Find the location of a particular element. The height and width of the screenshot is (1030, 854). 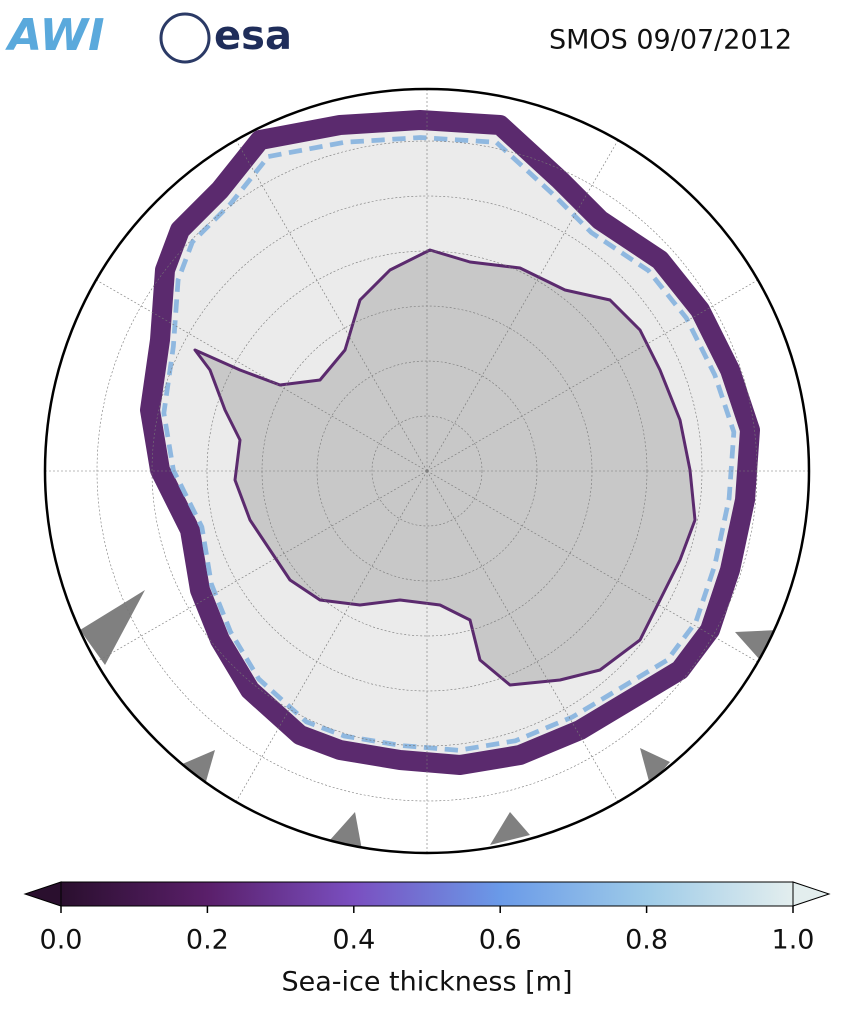

colorbar-tick-label: 0.0 is located at coordinates (61, 940).